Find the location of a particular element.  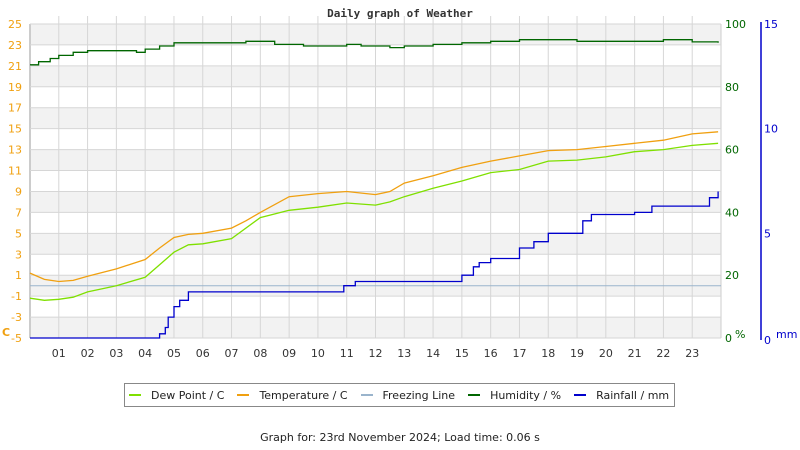

y-tick-label: 15 is located at coordinates (15, 129).